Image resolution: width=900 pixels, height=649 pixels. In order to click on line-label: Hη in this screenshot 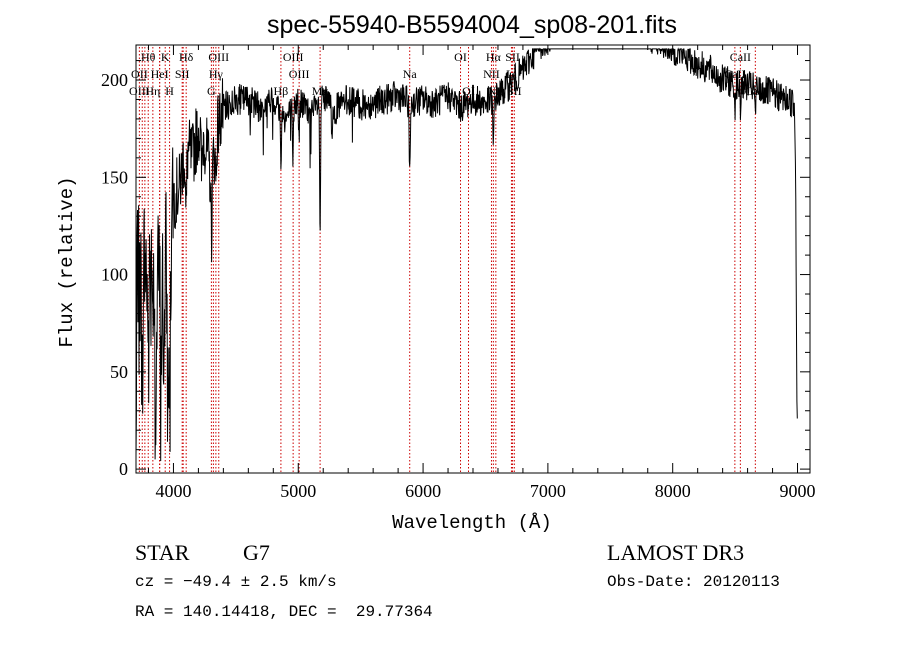, I will do `click(152, 91)`.